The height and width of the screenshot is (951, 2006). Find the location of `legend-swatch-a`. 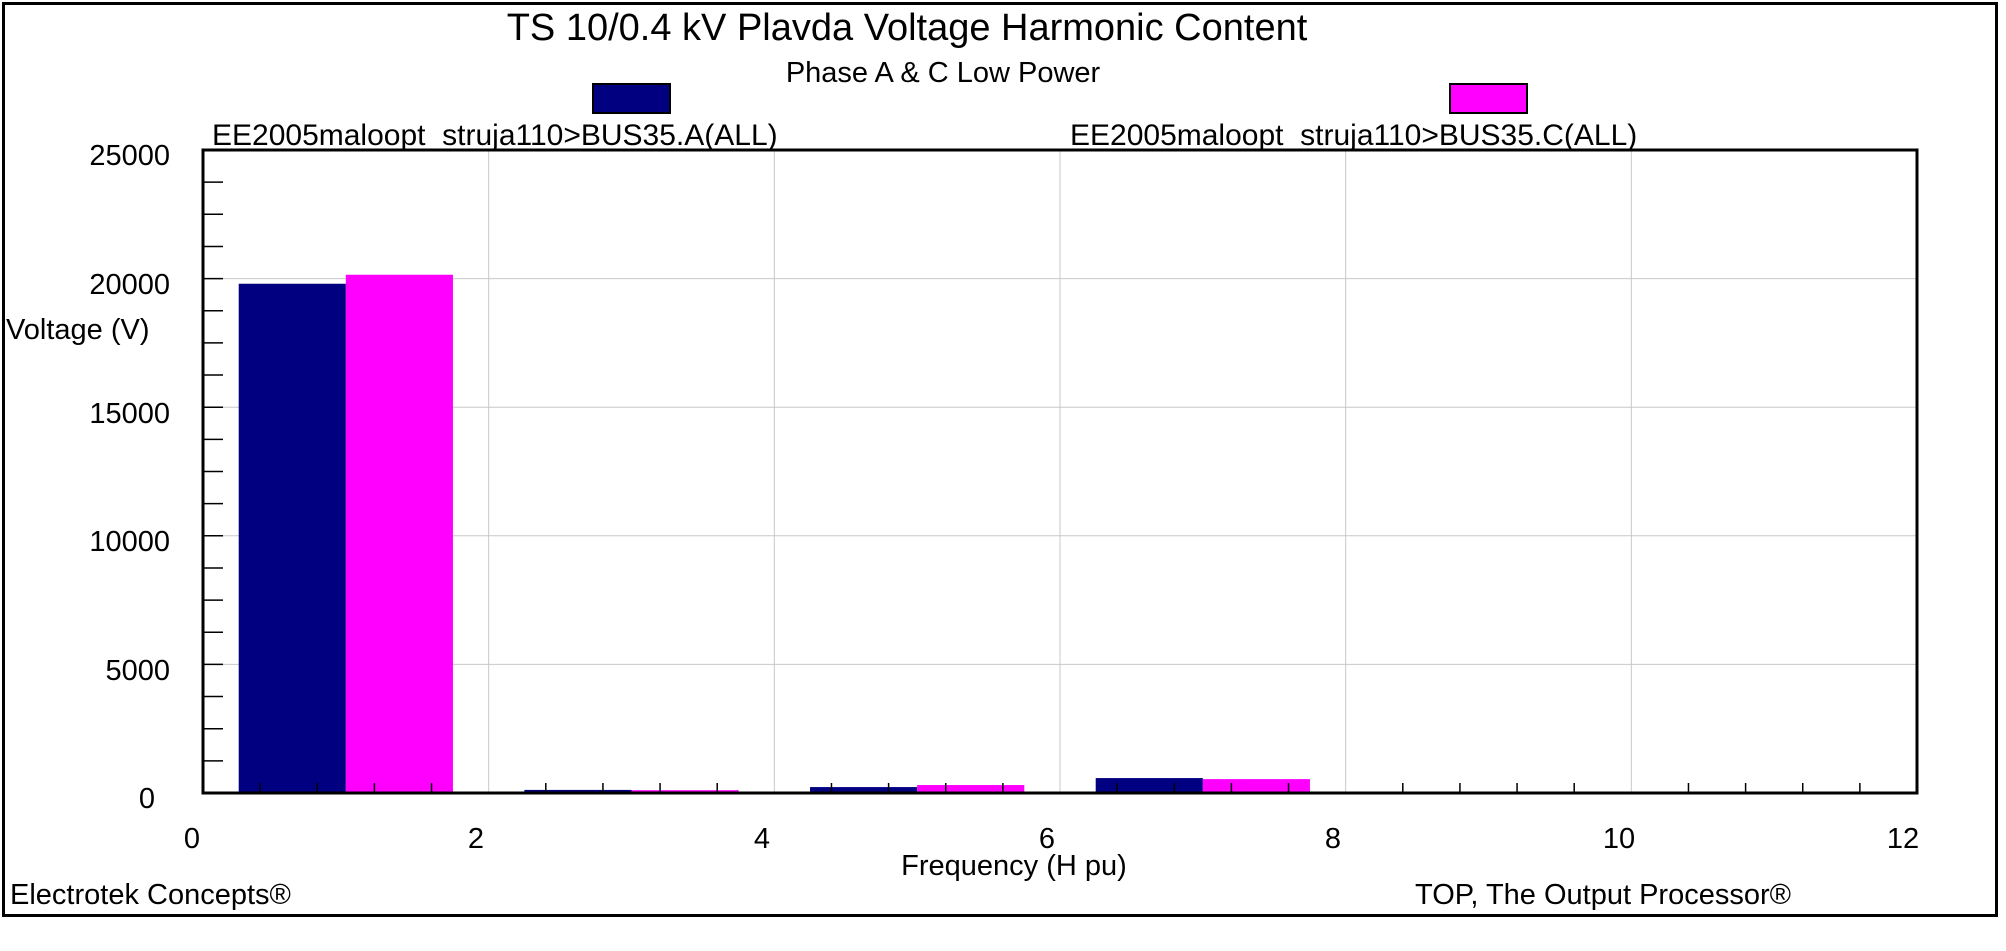

legend-swatch-a is located at coordinates (631, 98).